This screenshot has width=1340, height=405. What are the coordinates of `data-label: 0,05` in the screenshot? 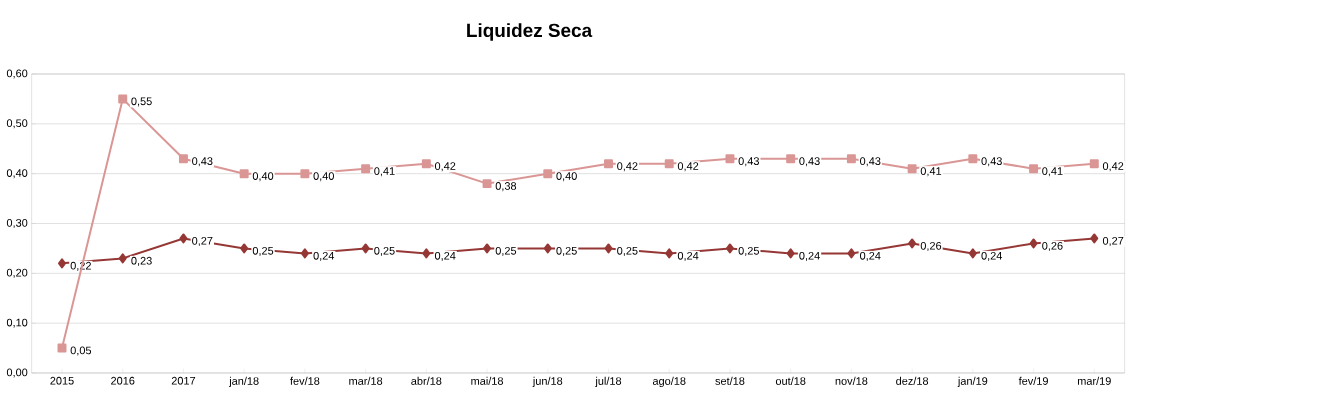 It's located at (81, 351).